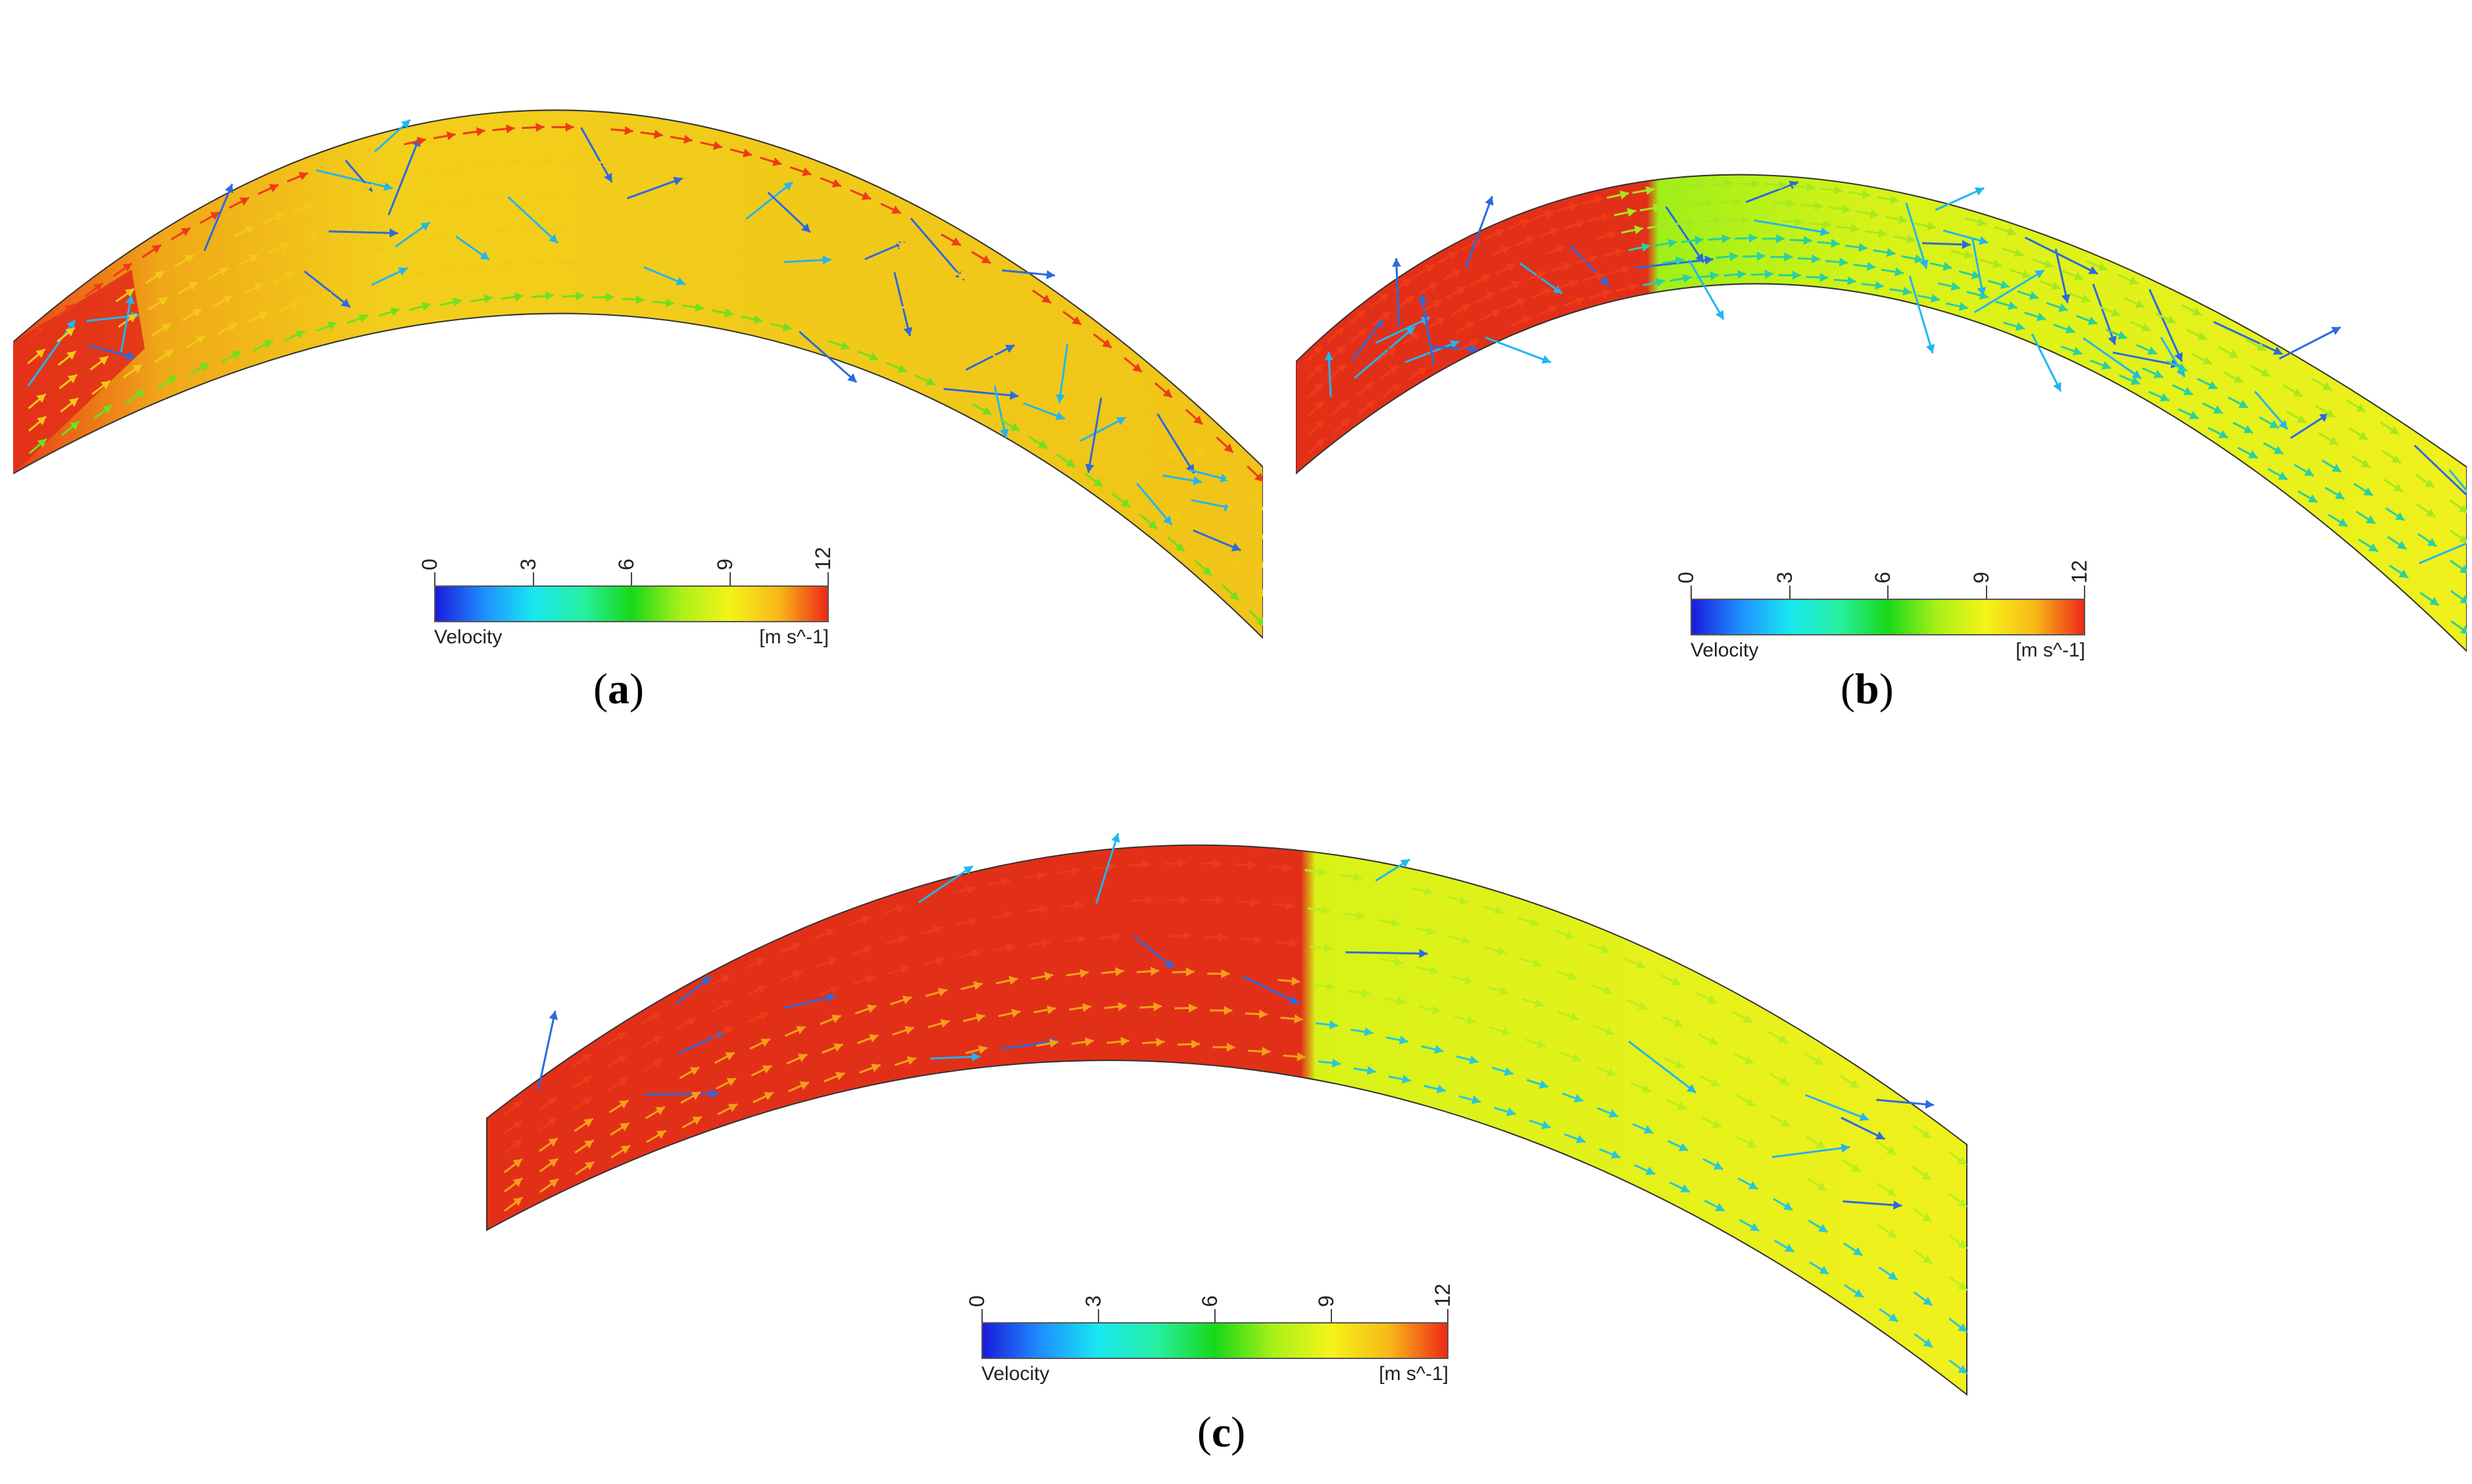 The width and height of the screenshot is (2472, 1484). I want to click on colorbar, so click(1888, 617).